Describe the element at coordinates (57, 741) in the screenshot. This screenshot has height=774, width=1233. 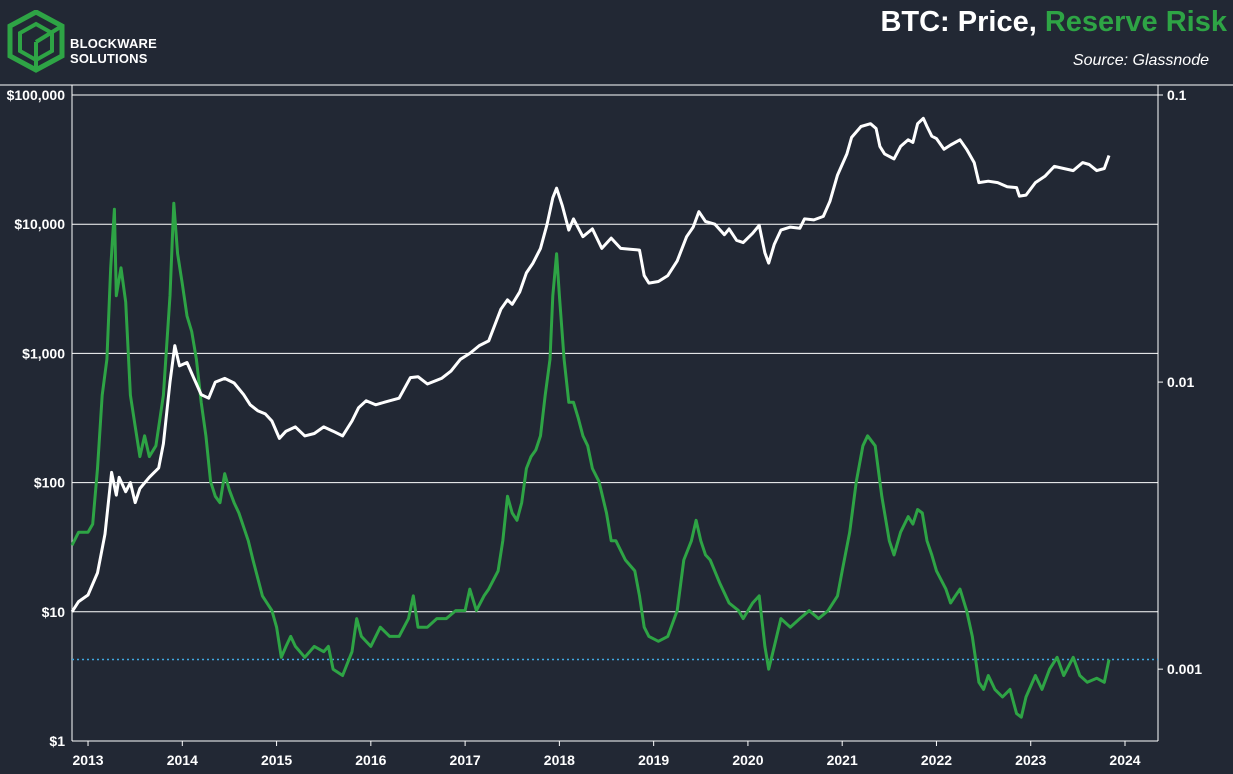
I see `y-left-tick-label: $1` at that location.